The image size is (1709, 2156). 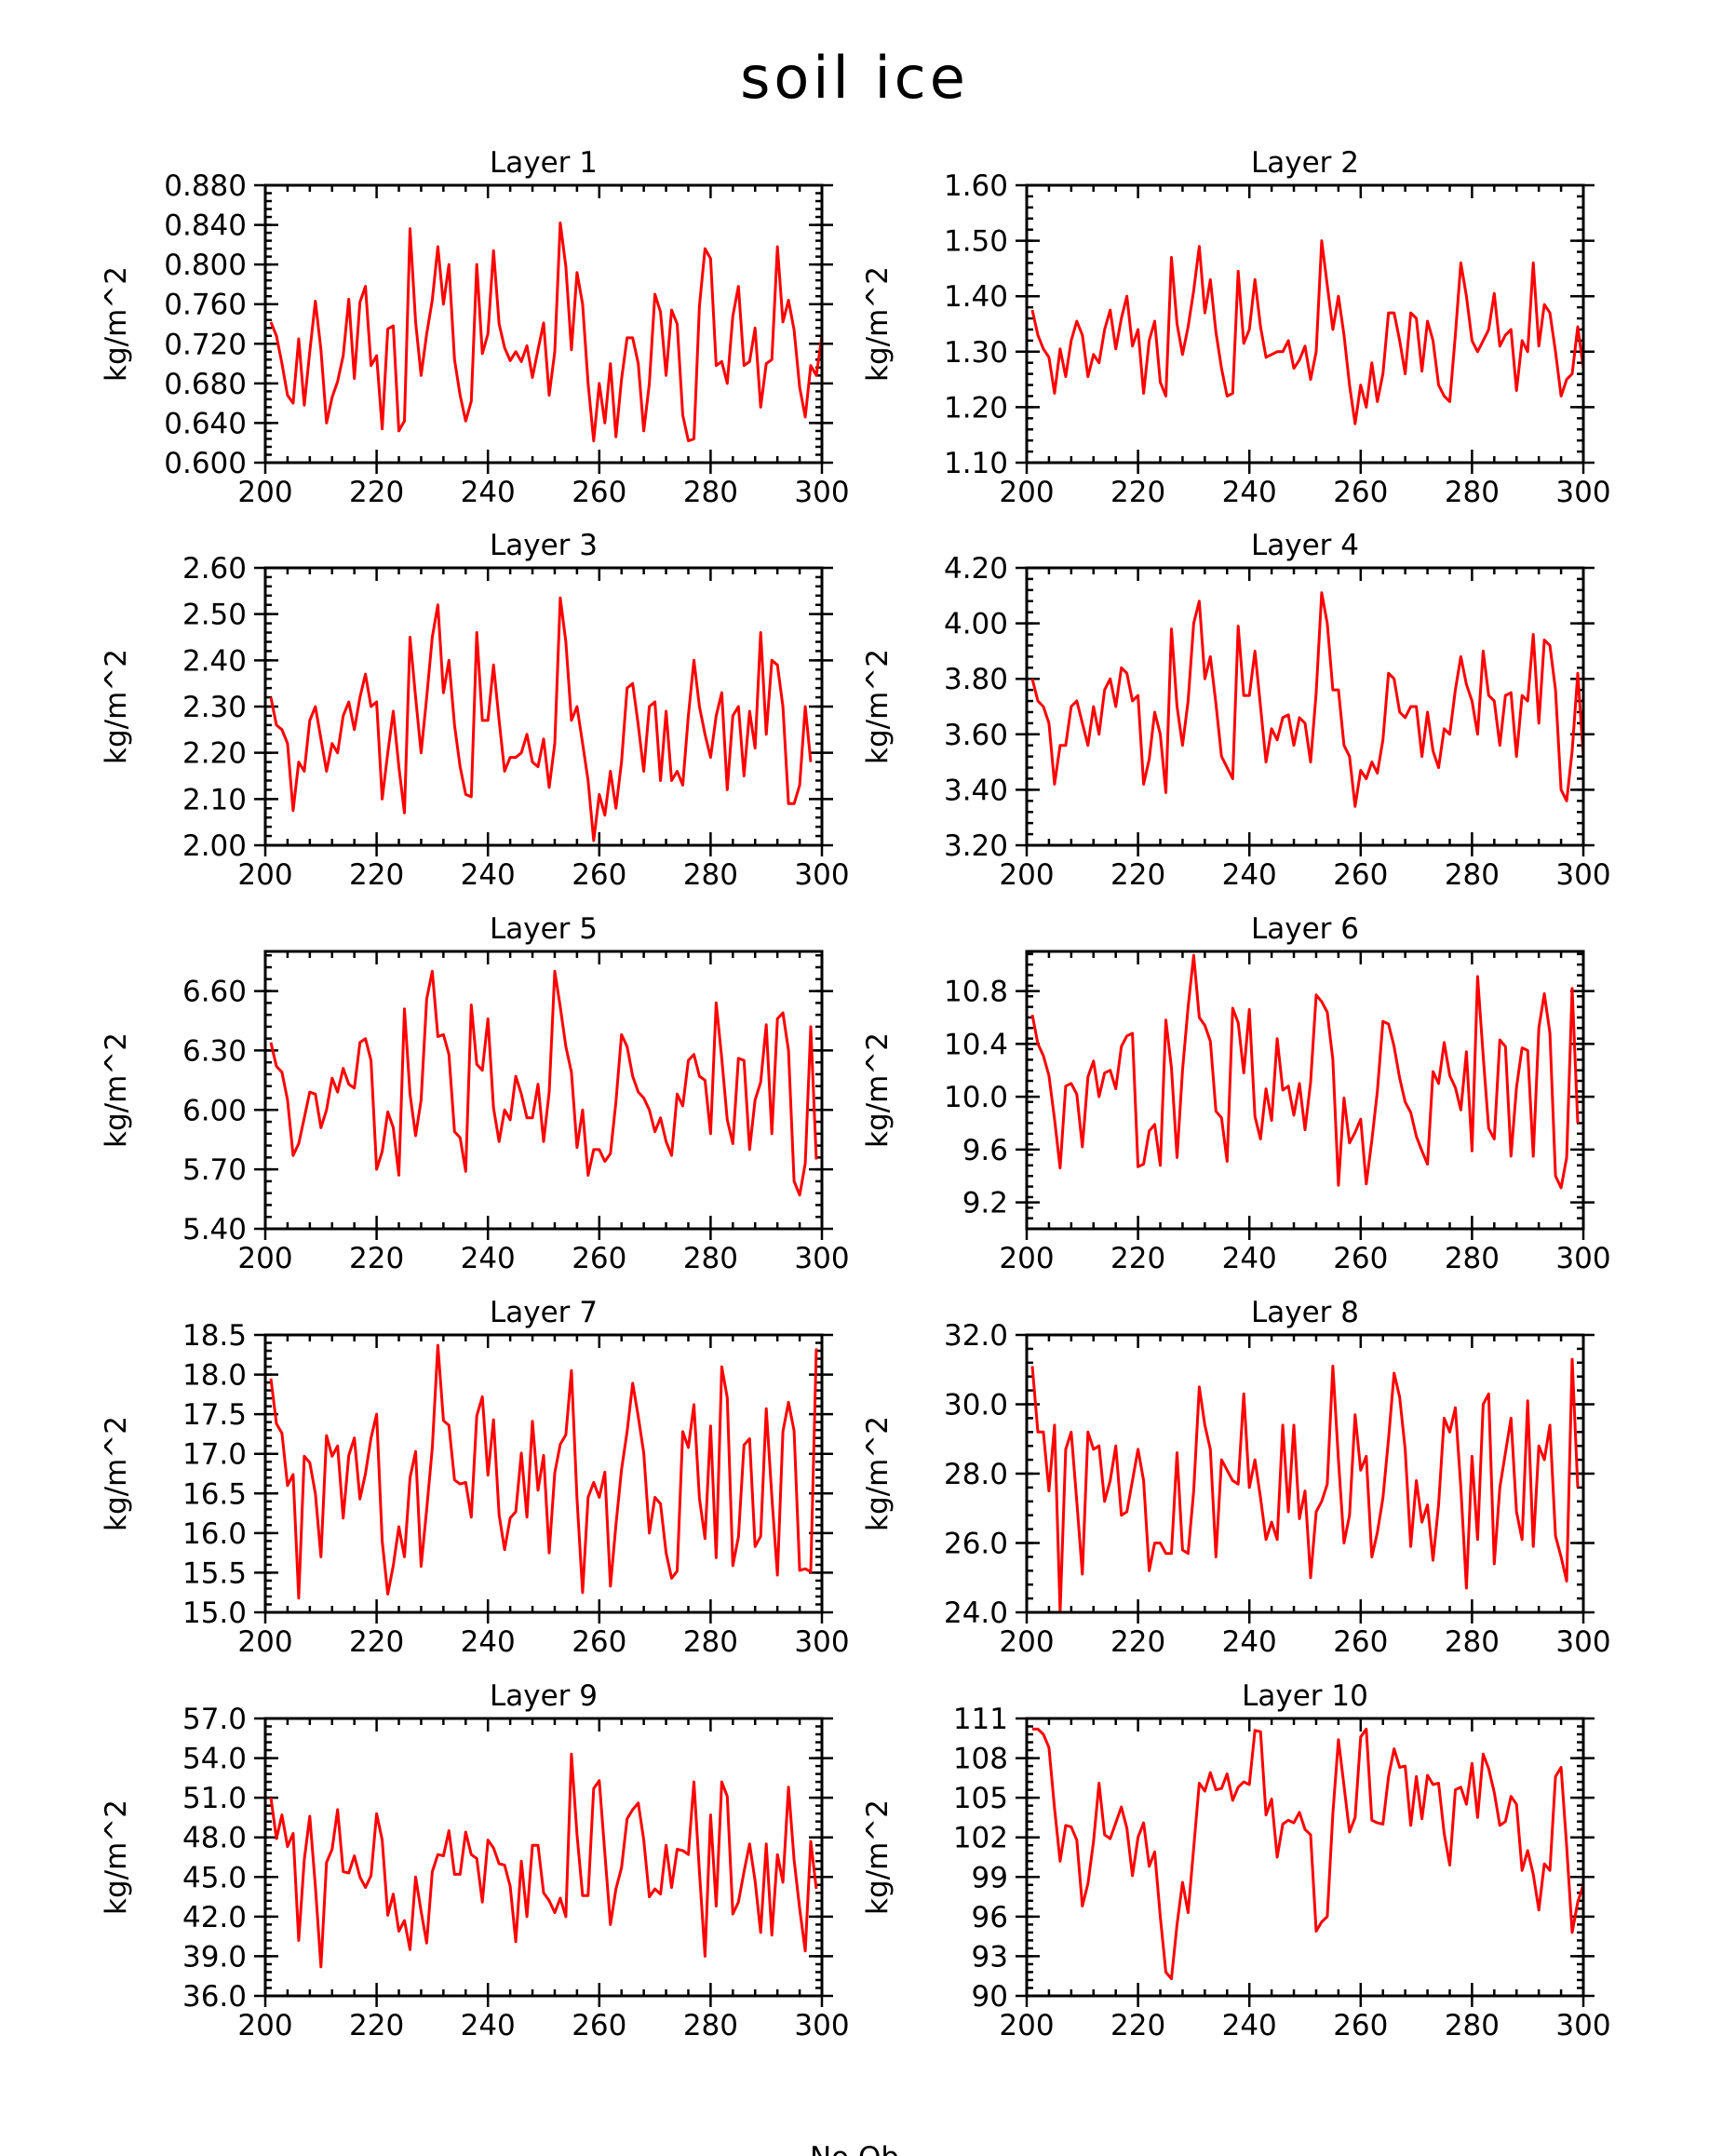 What do you see at coordinates (215, 1798) in the screenshot?
I see `y-tick-label: 51.0` at bounding box center [215, 1798].